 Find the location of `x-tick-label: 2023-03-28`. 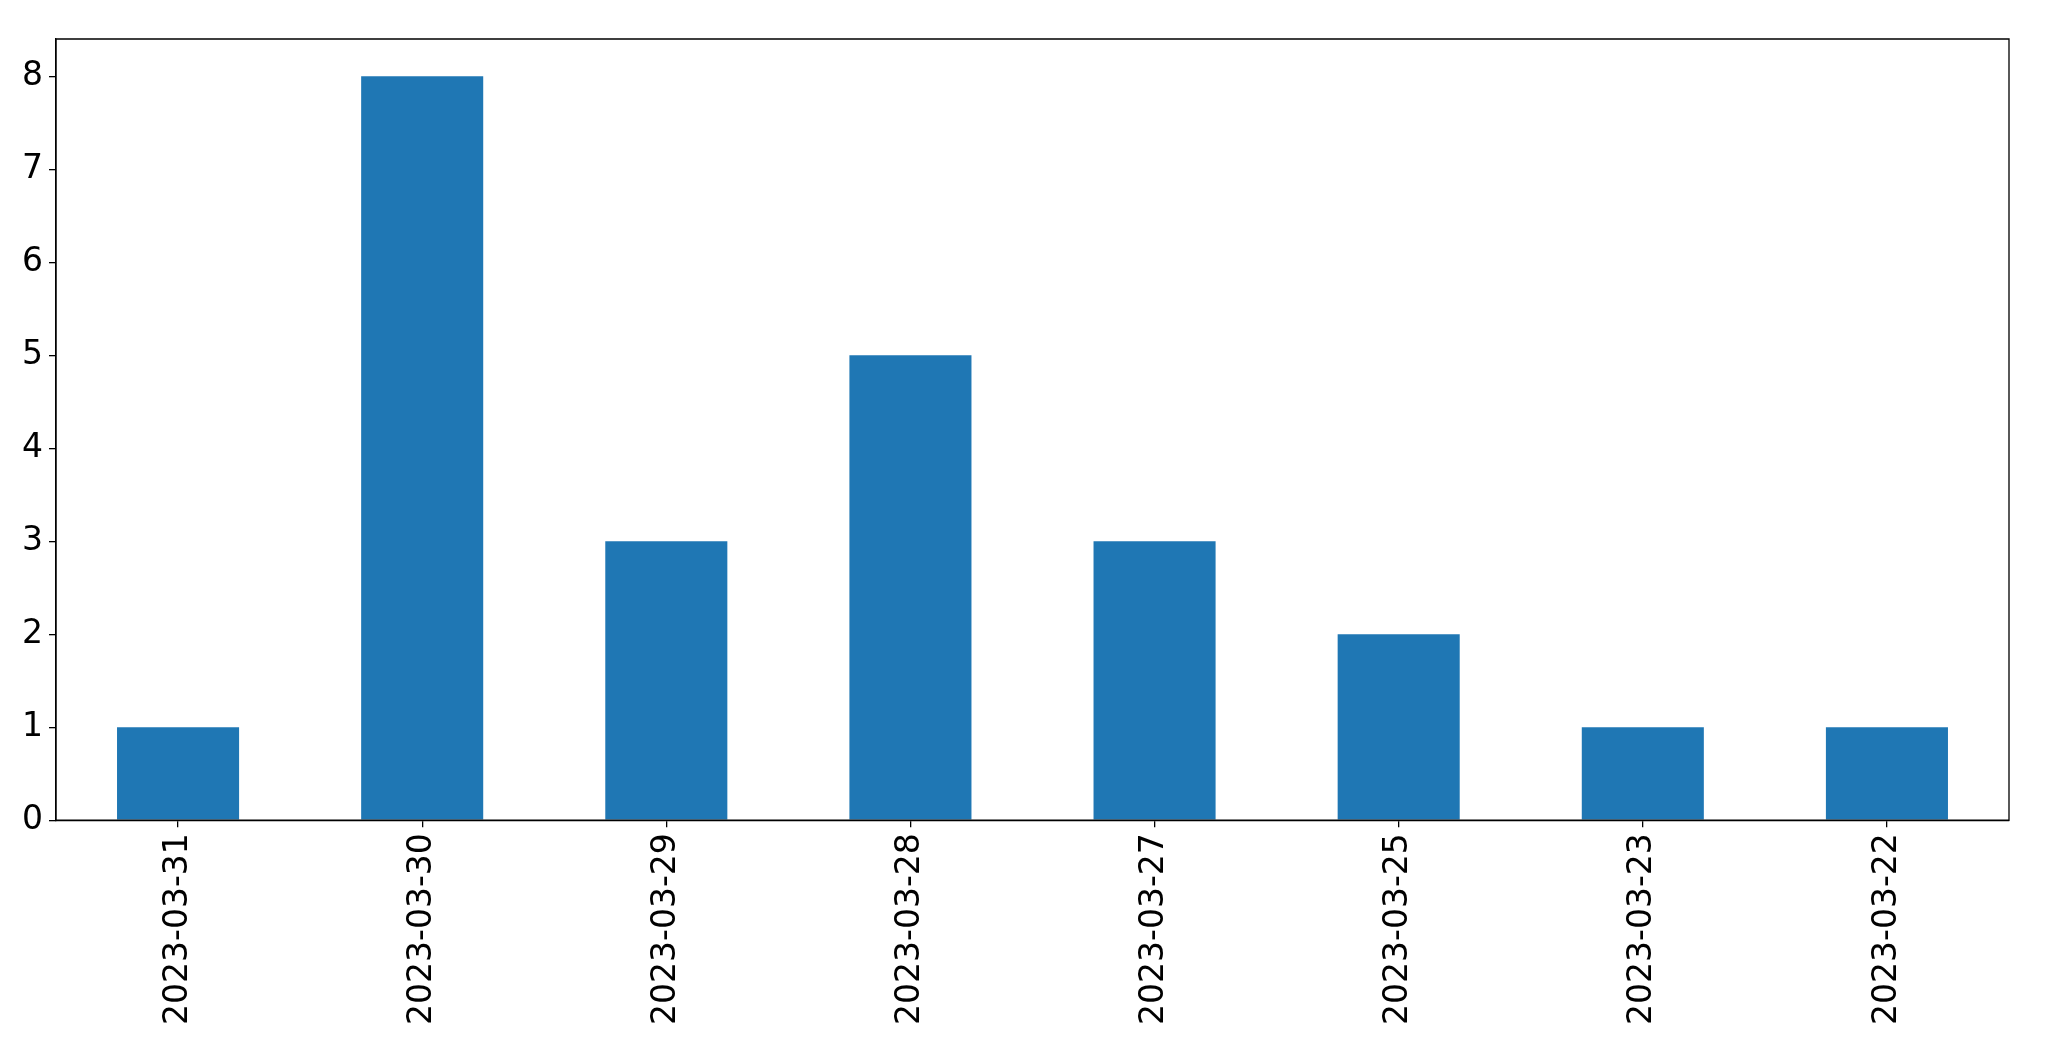

x-tick-label: 2023-03-28 is located at coordinates (908, 929).